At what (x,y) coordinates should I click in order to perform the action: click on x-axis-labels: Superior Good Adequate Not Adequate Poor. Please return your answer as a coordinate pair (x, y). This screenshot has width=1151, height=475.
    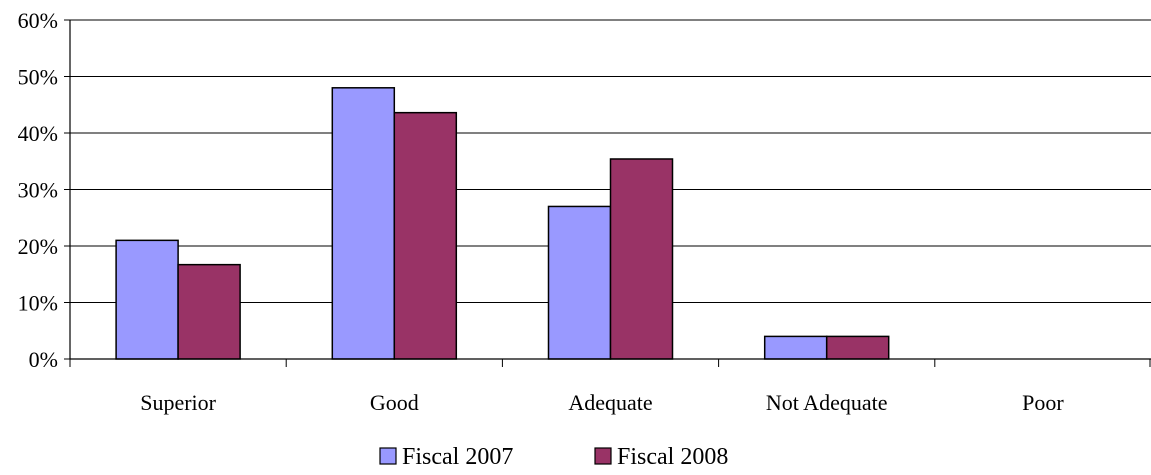
    Looking at the image, I should click on (602, 402).